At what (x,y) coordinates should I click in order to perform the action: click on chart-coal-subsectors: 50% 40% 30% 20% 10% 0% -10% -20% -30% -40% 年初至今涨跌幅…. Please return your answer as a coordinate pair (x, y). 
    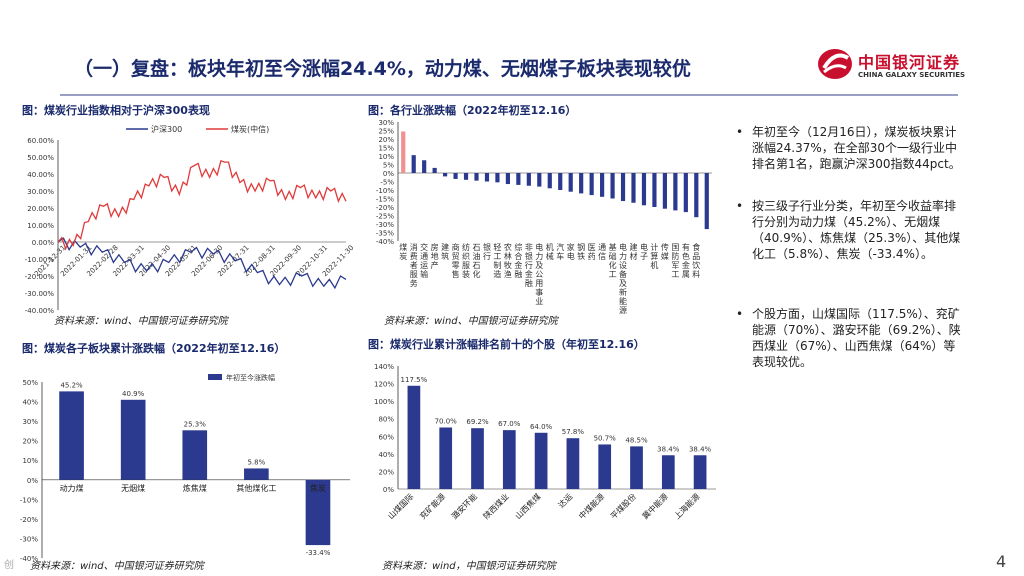
    Looking at the image, I should click on (185, 468).